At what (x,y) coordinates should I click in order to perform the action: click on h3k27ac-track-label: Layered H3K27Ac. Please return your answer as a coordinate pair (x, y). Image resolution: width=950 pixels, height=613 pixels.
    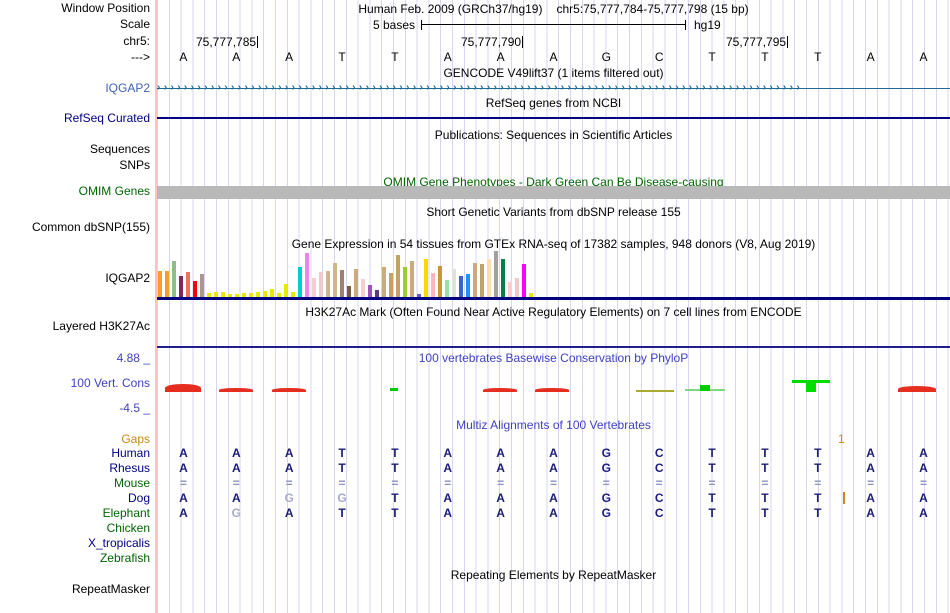
    Looking at the image, I should click on (101, 326).